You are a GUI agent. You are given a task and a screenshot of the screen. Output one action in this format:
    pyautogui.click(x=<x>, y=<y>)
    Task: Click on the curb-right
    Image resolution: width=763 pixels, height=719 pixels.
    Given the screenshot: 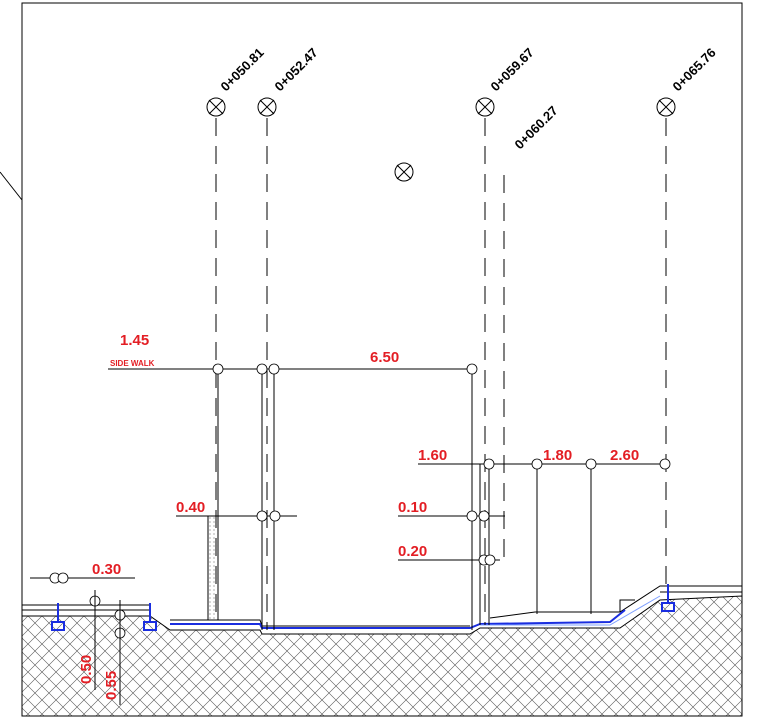 What is the action you would take?
    pyautogui.click(x=627, y=605)
    